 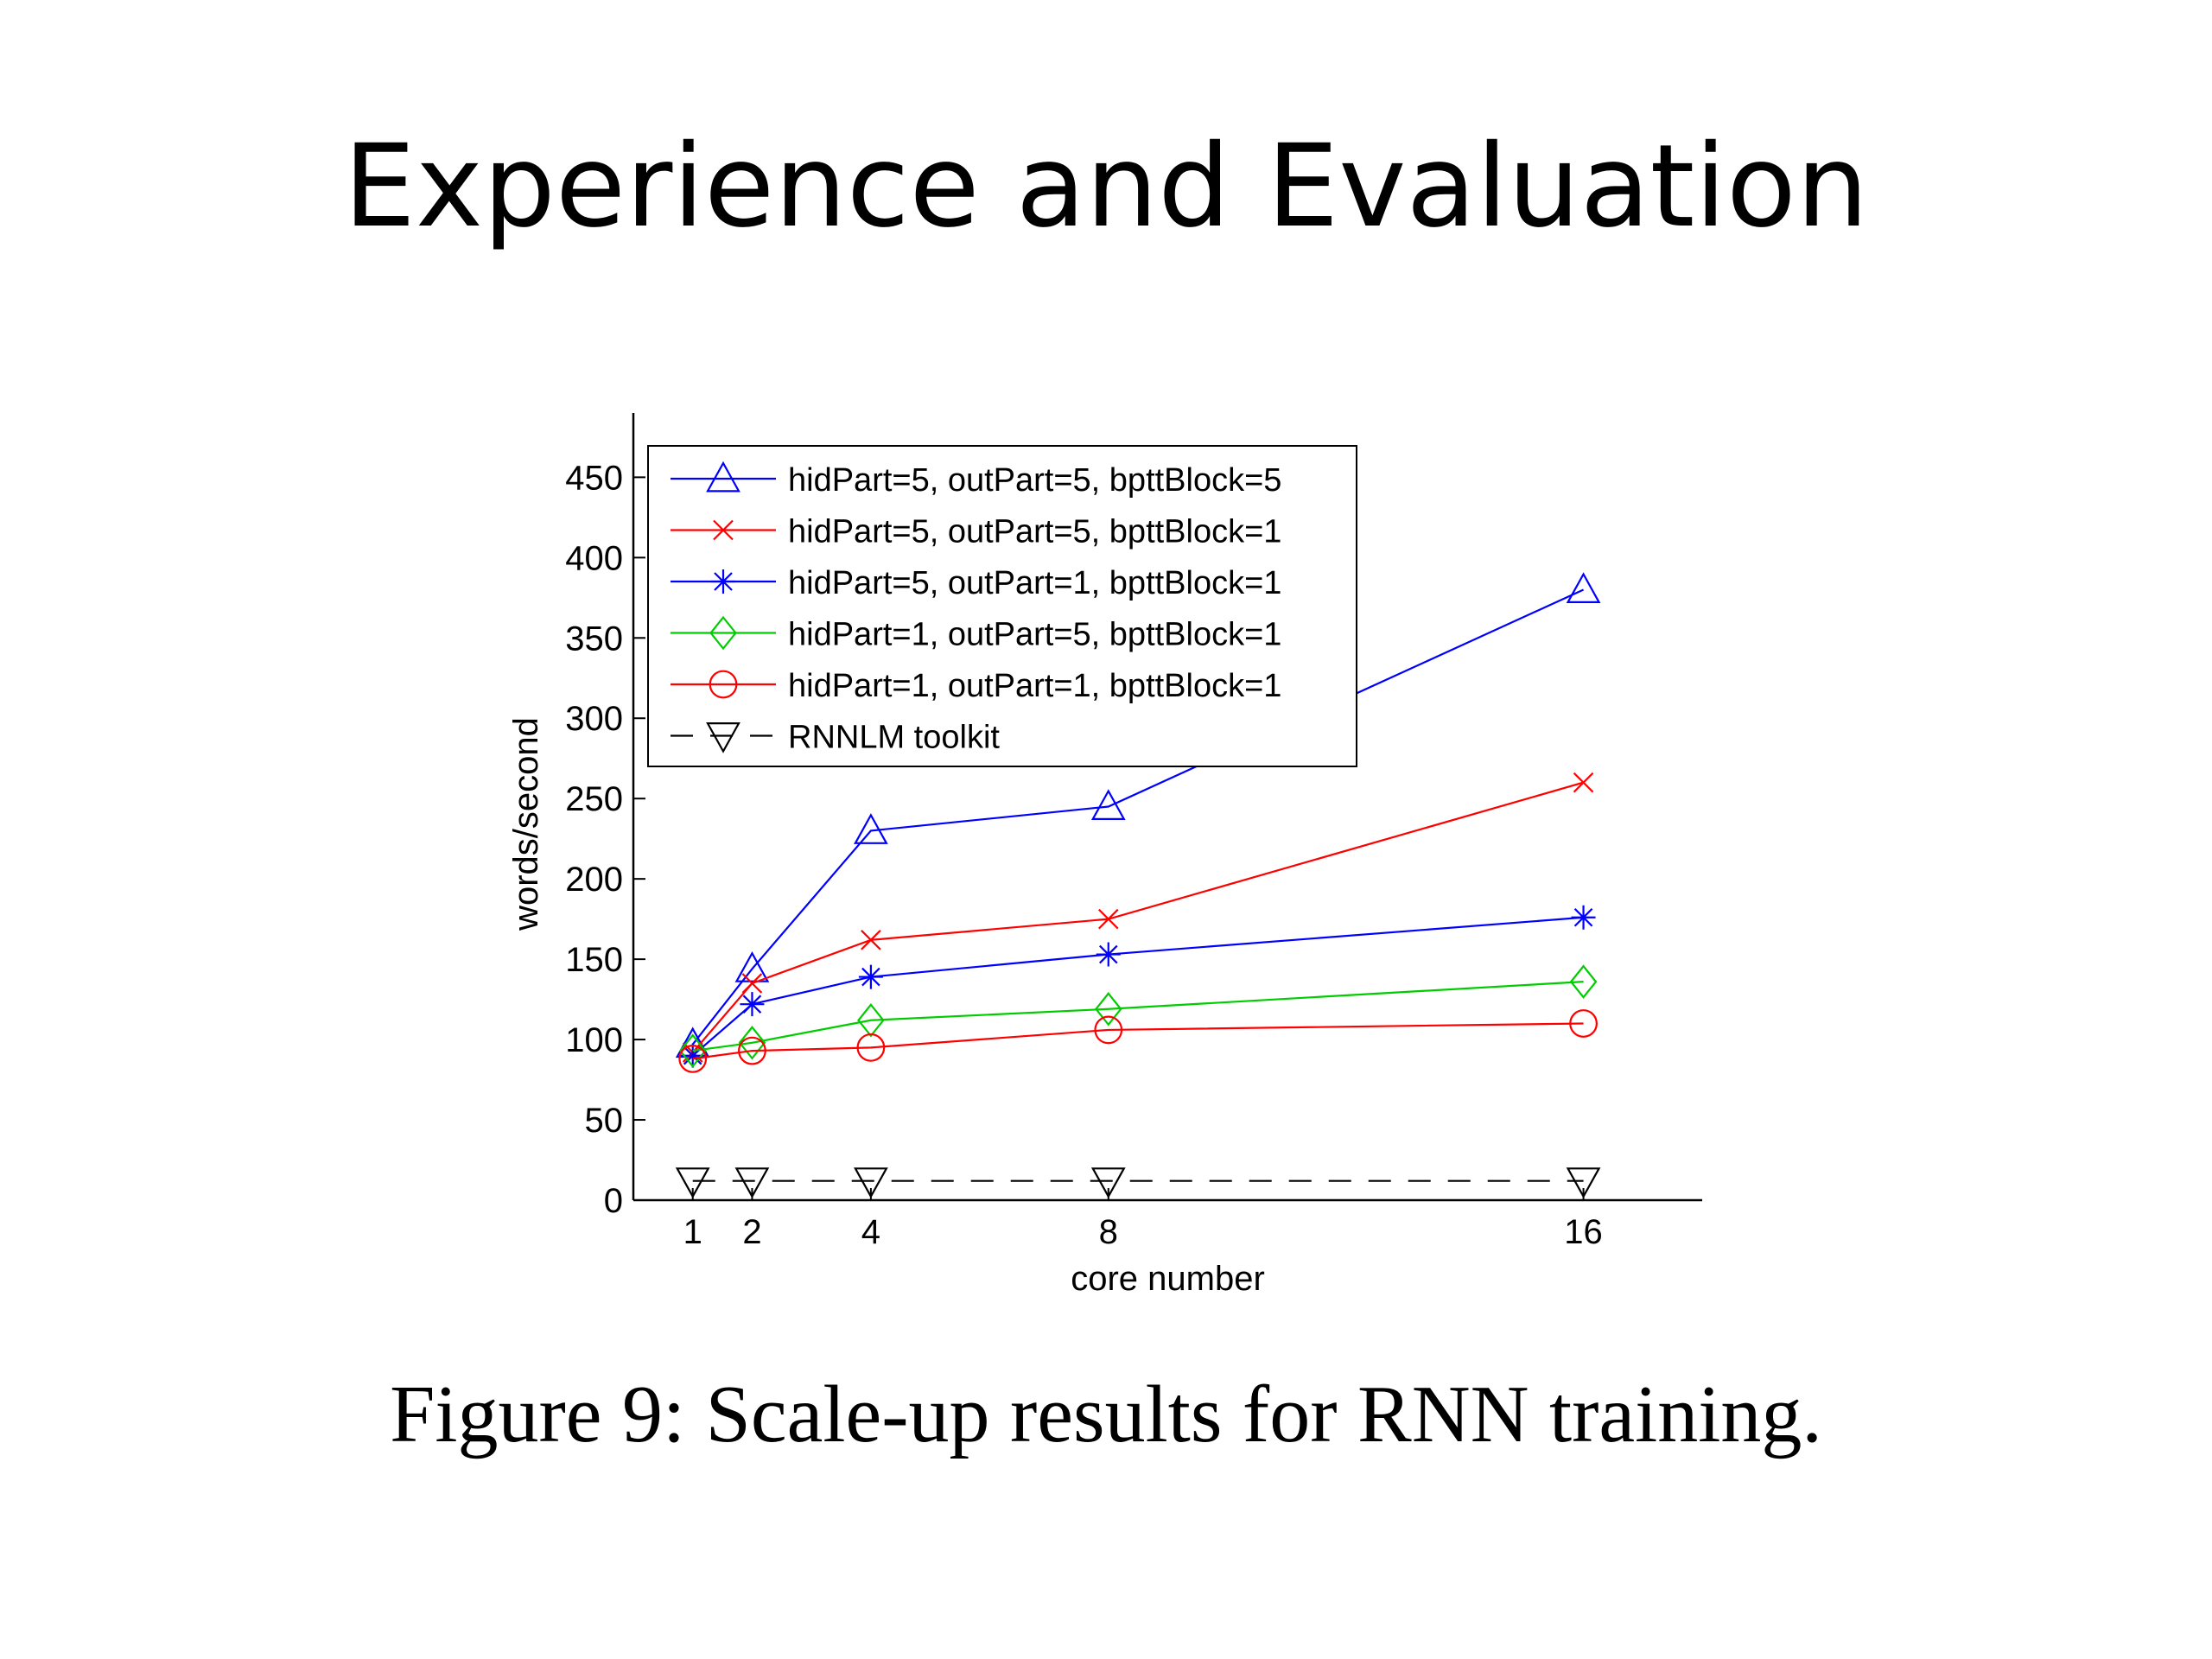 What do you see at coordinates (613, 1201) in the screenshot?
I see `y-tick-label: 0` at bounding box center [613, 1201].